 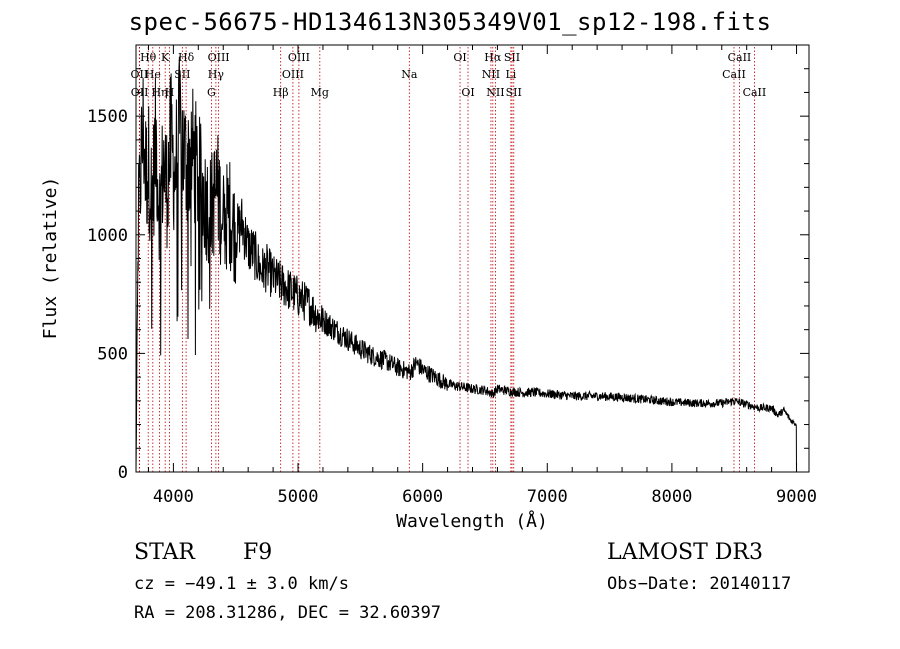 I want to click on y-tick-label: 0, so click(x=123, y=473).